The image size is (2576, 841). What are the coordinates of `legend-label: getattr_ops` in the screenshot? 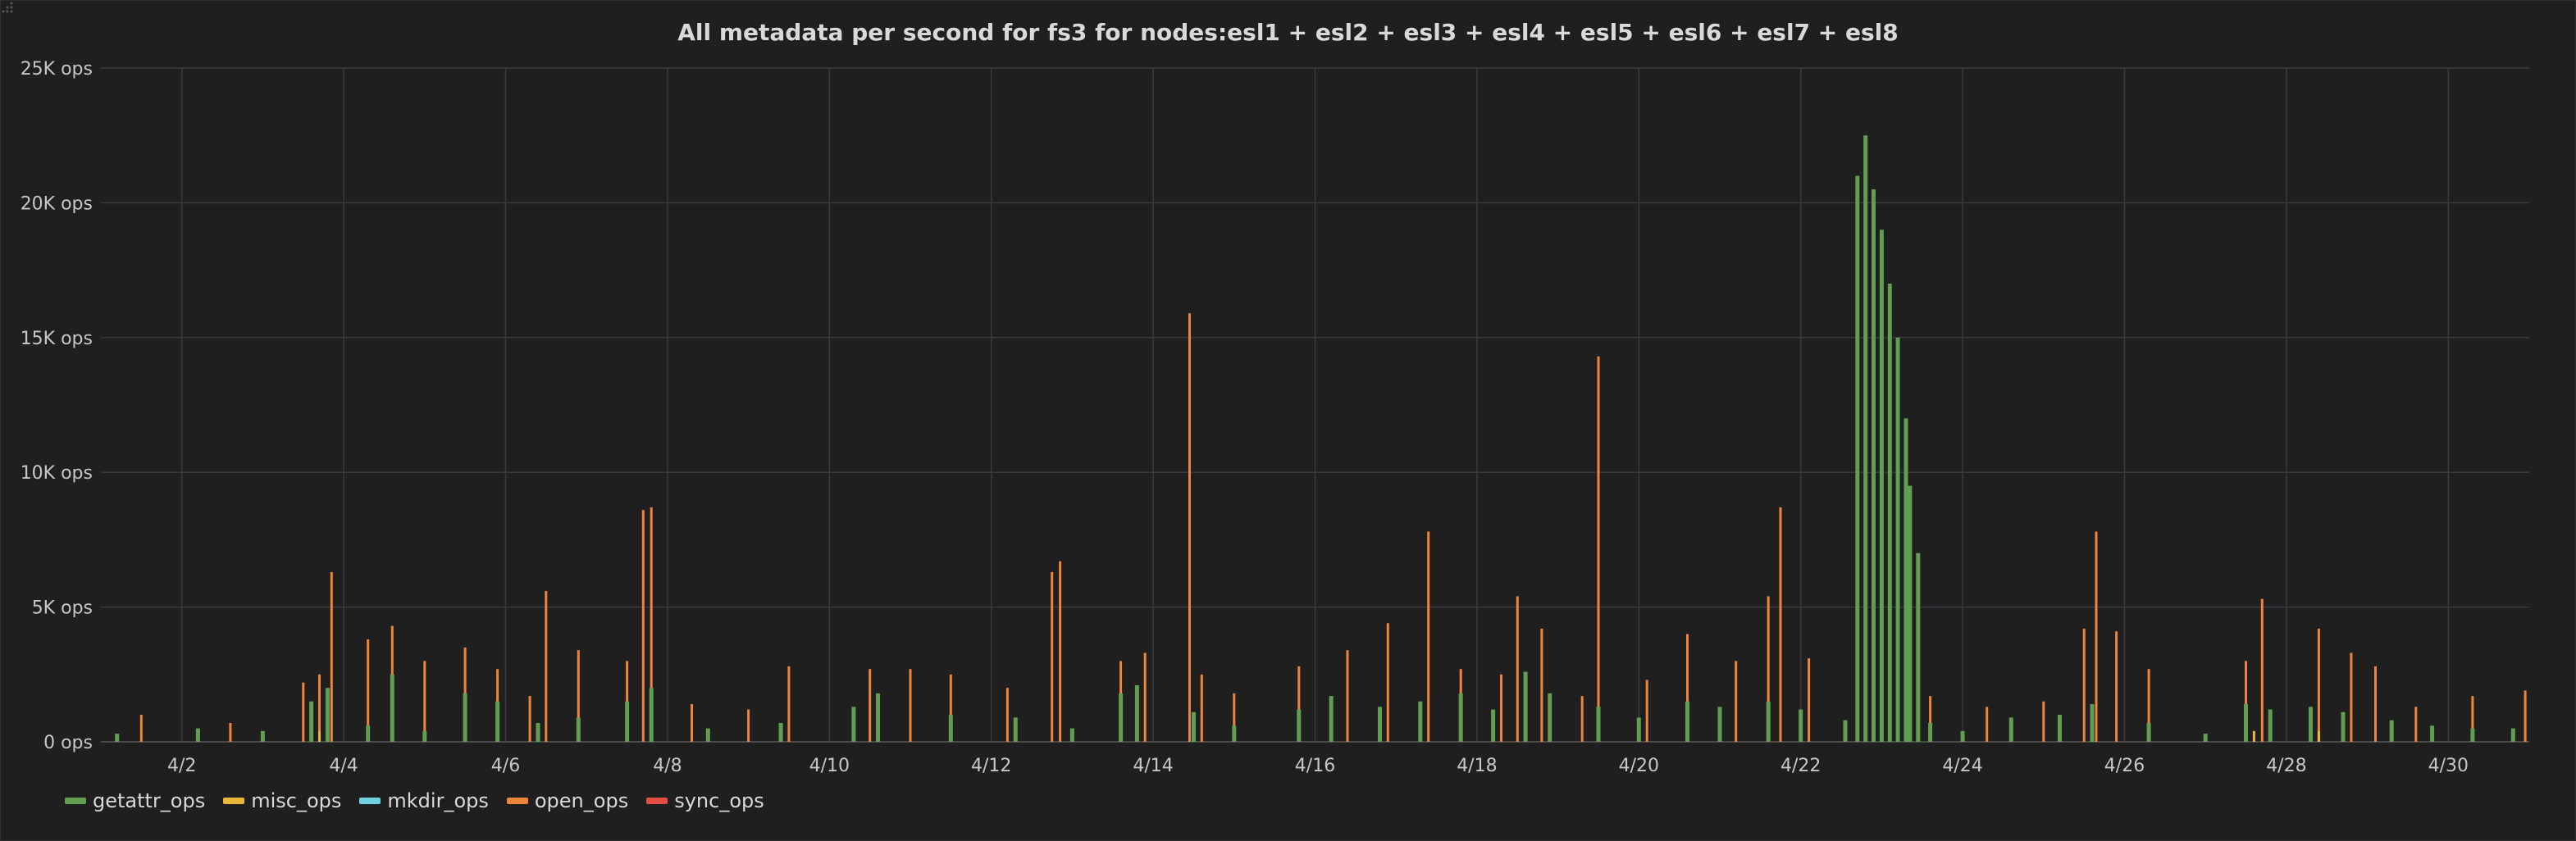 It's located at (149, 800).